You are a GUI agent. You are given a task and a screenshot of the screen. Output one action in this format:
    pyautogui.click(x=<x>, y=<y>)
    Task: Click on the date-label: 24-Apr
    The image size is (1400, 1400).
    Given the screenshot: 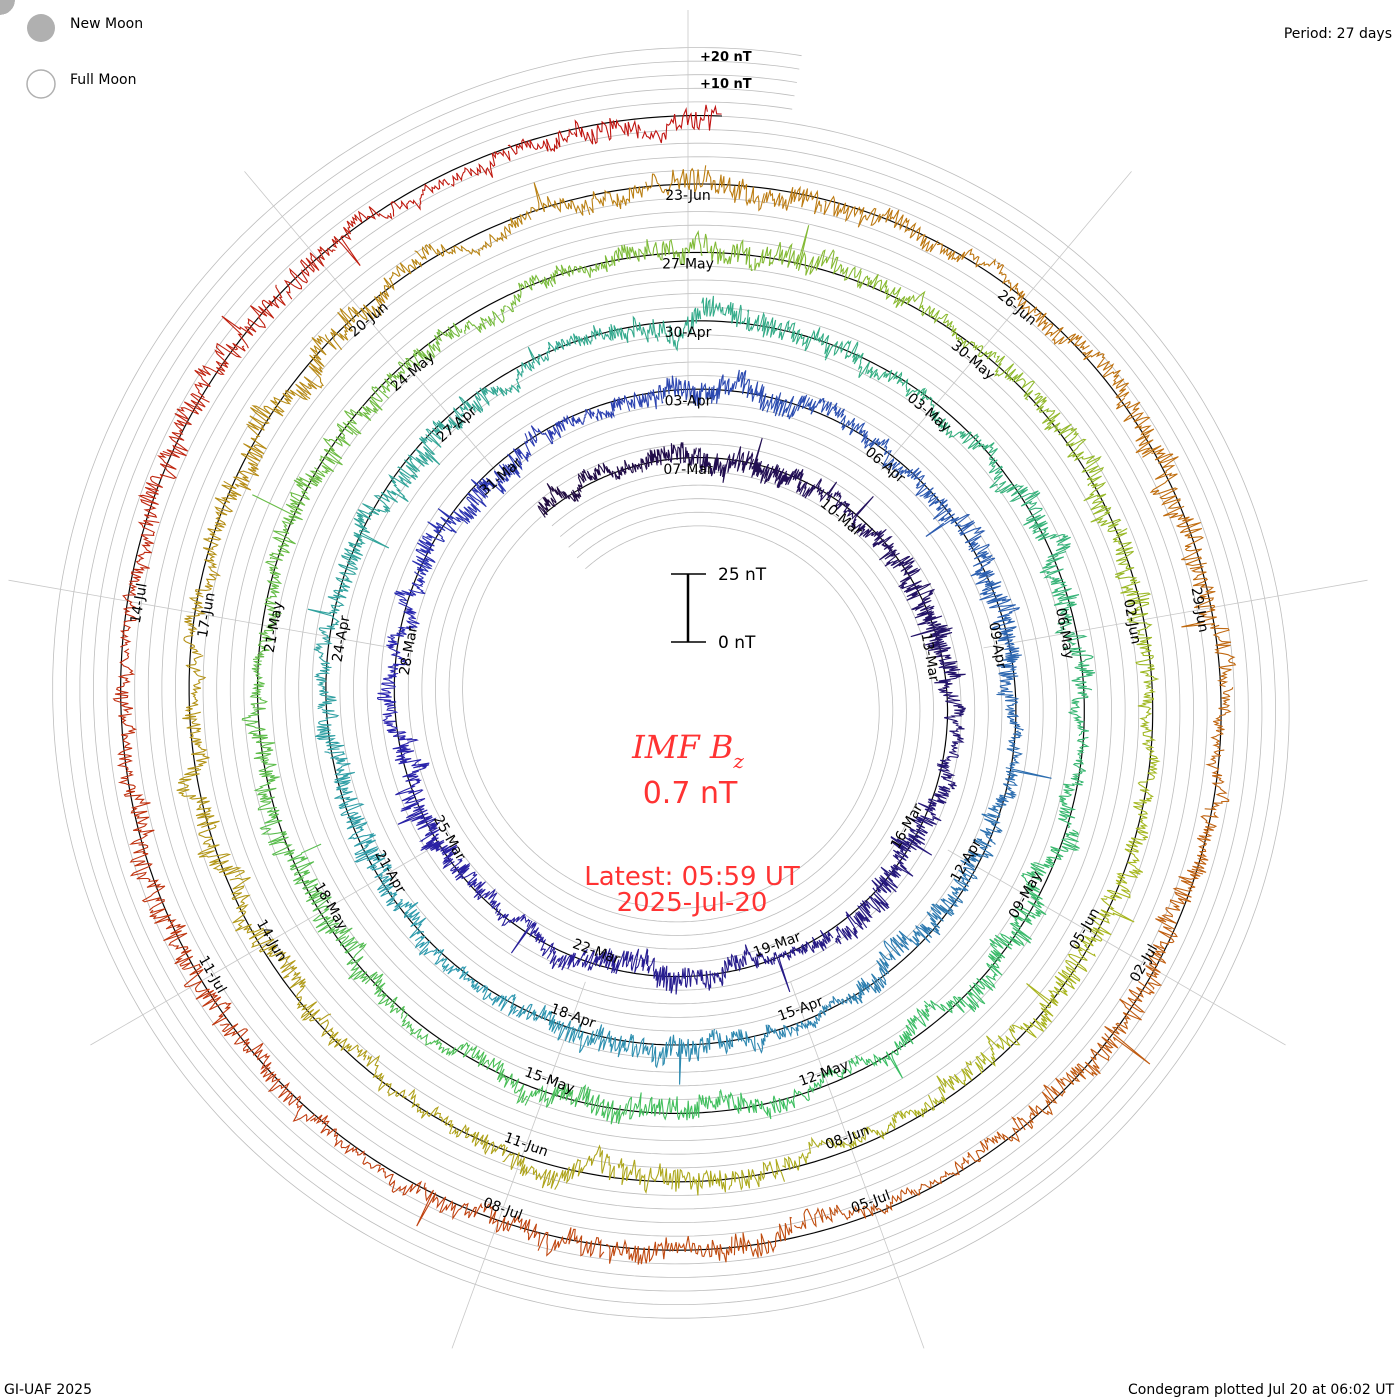 What is the action you would take?
    pyautogui.click(x=342, y=638)
    